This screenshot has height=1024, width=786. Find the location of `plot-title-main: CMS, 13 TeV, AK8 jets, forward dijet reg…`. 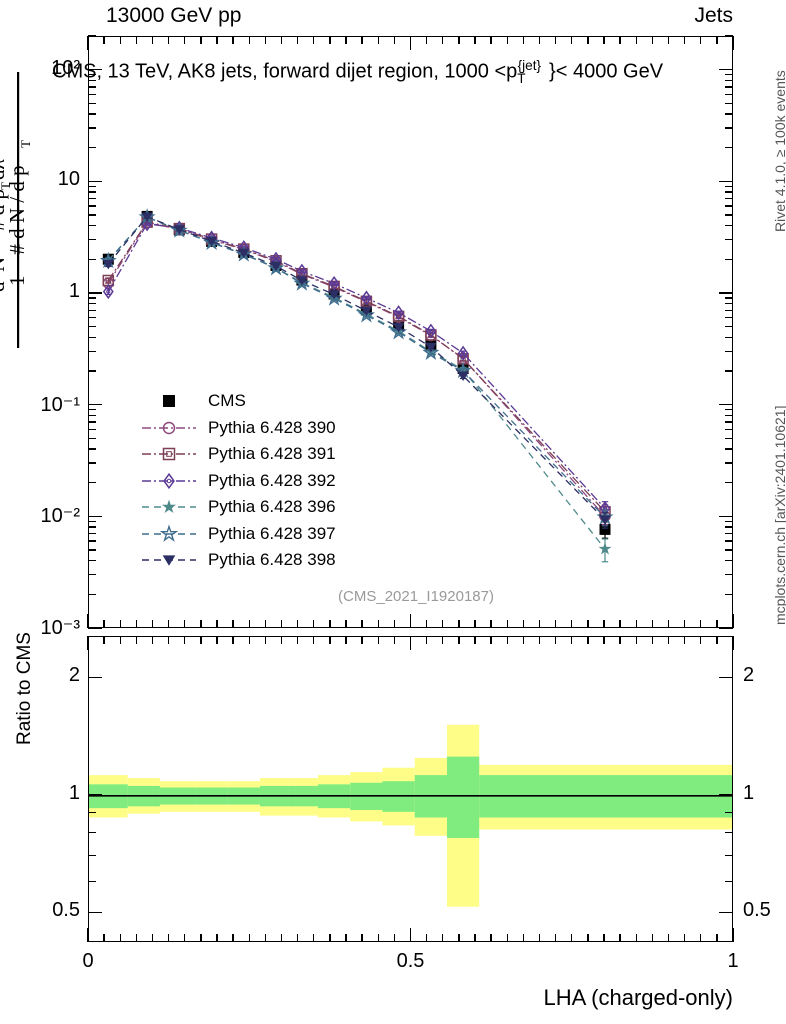

plot-title-main: CMS, 13 TeV, AK8 jets, forward dijet reg… is located at coordinates (285, 71).